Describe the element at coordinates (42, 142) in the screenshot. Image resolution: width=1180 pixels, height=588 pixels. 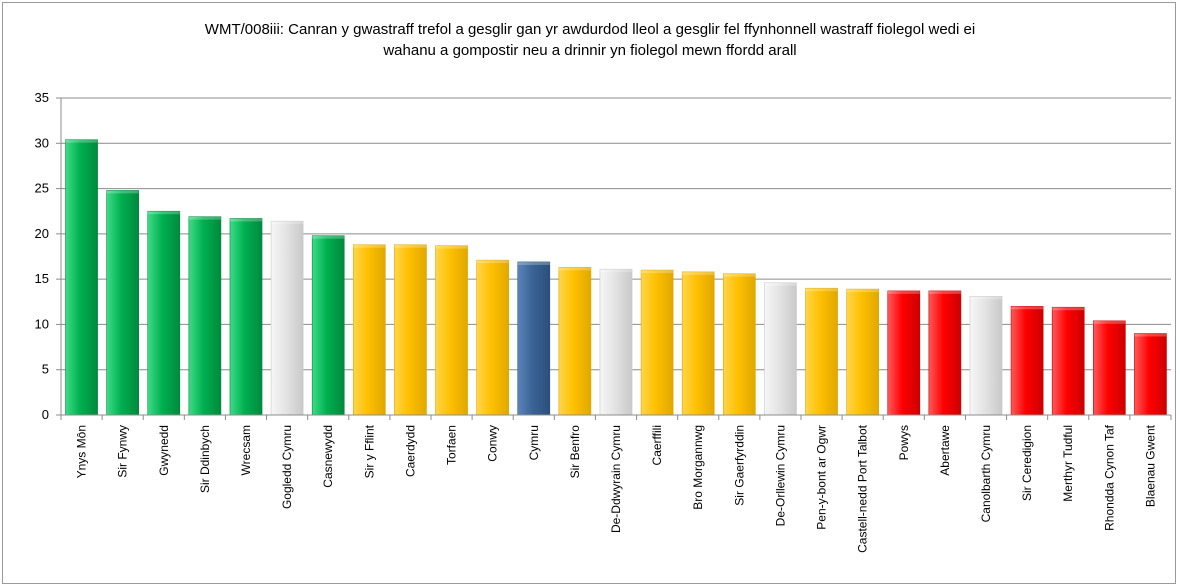
I see `y-tick-label: 30` at that location.